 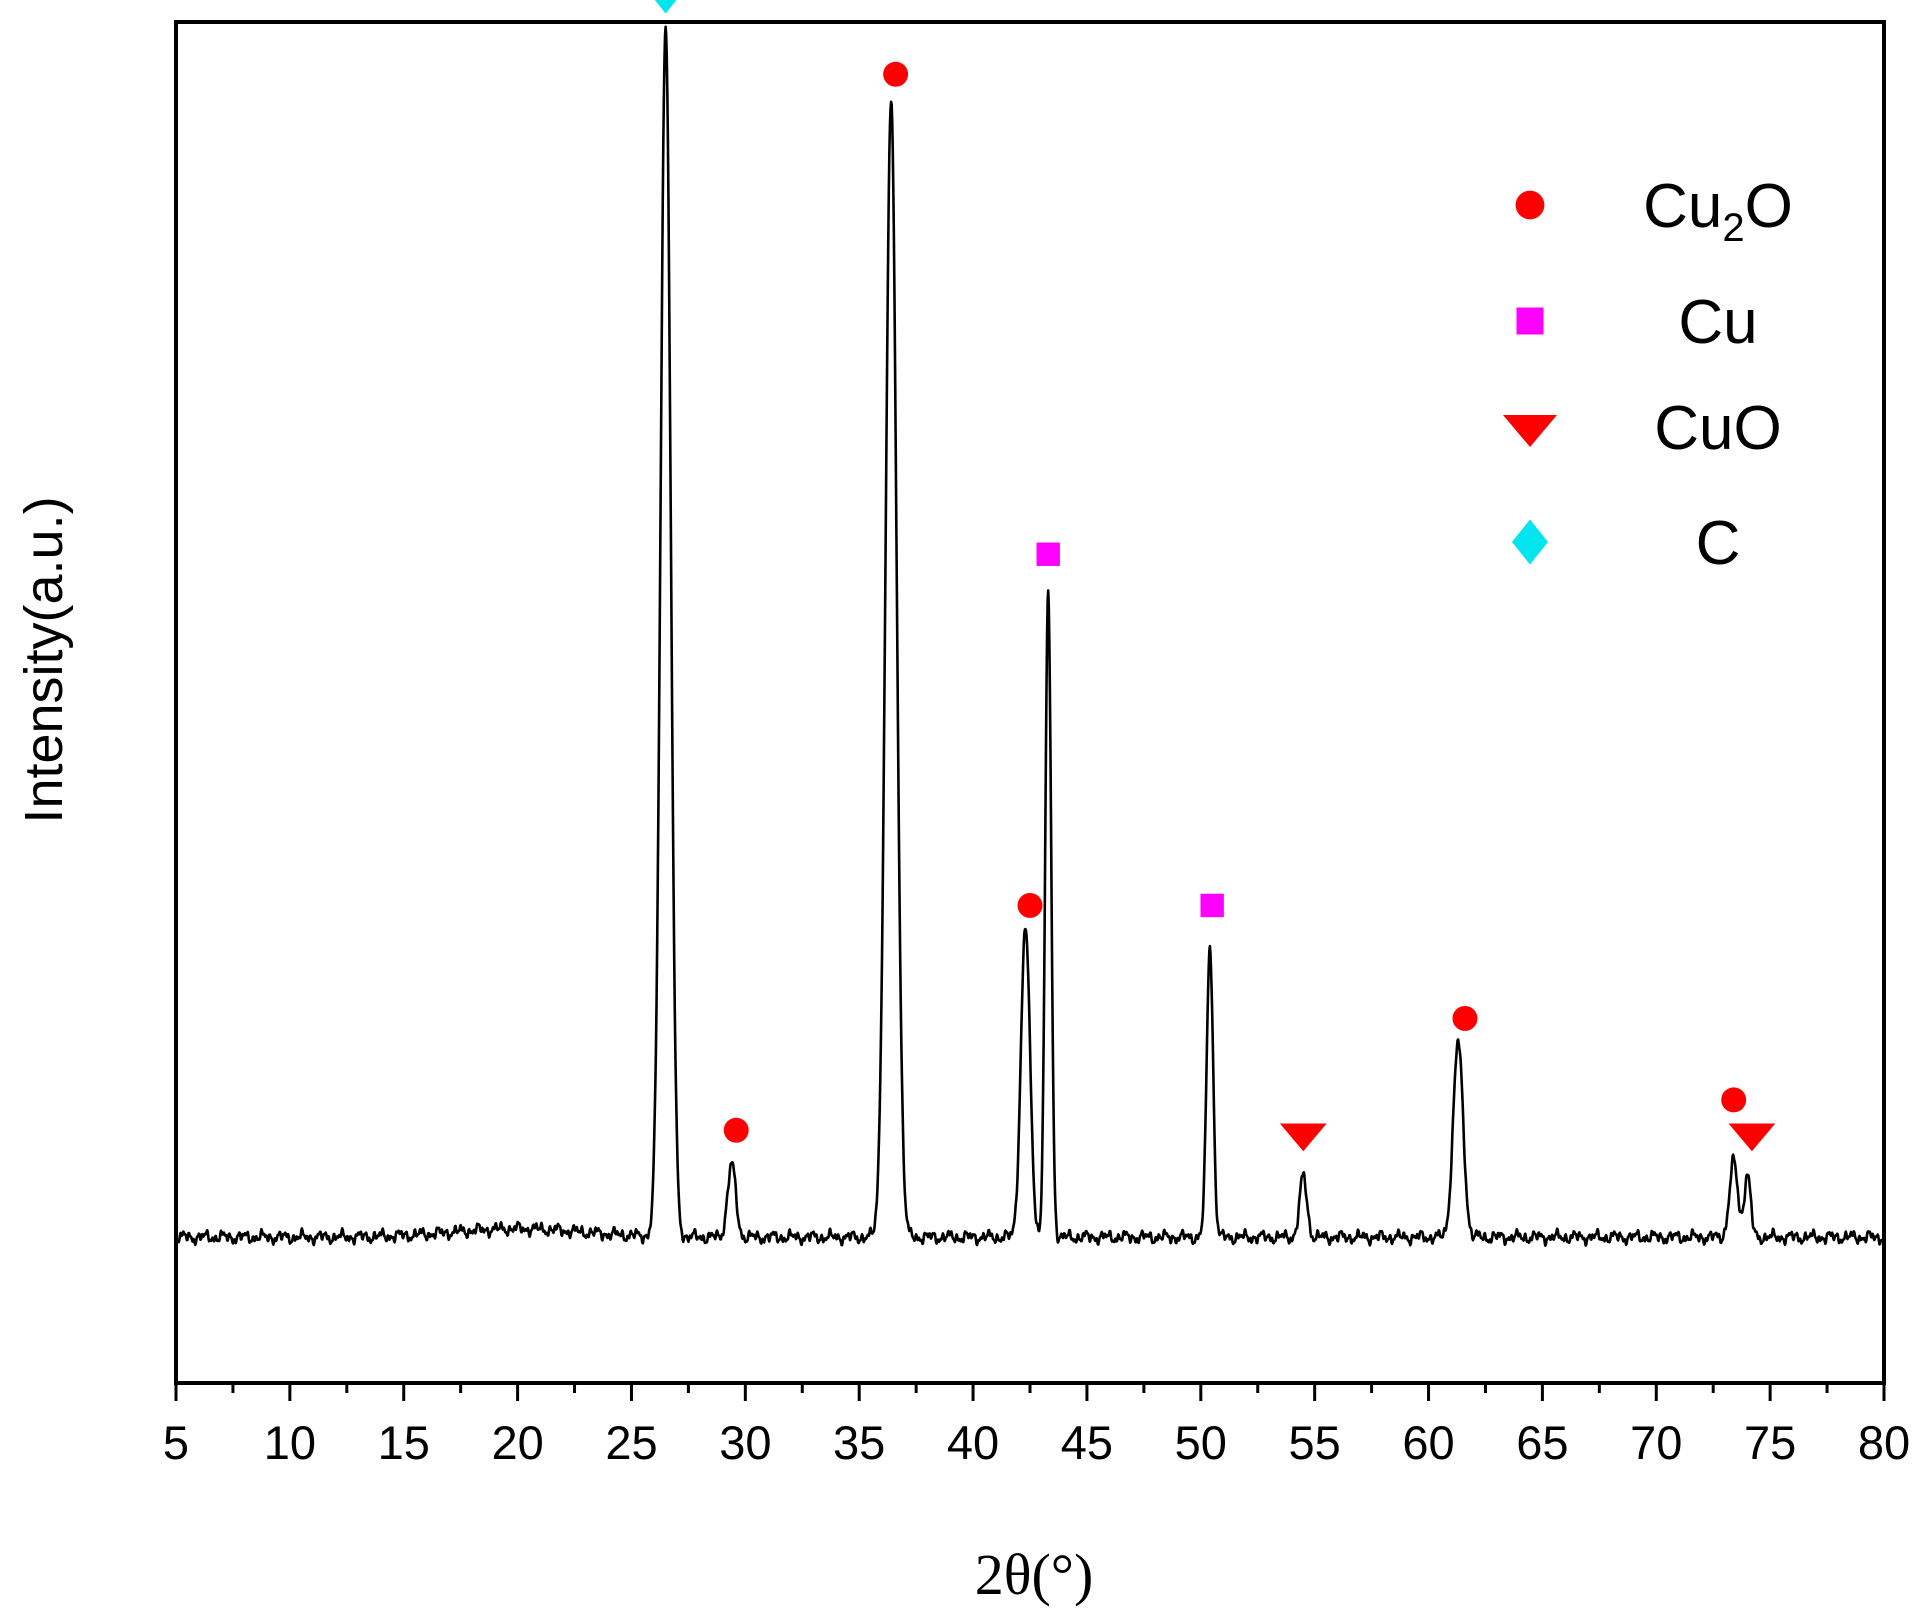 I want to click on x-tick-label: 45, so click(x=1087, y=1442).